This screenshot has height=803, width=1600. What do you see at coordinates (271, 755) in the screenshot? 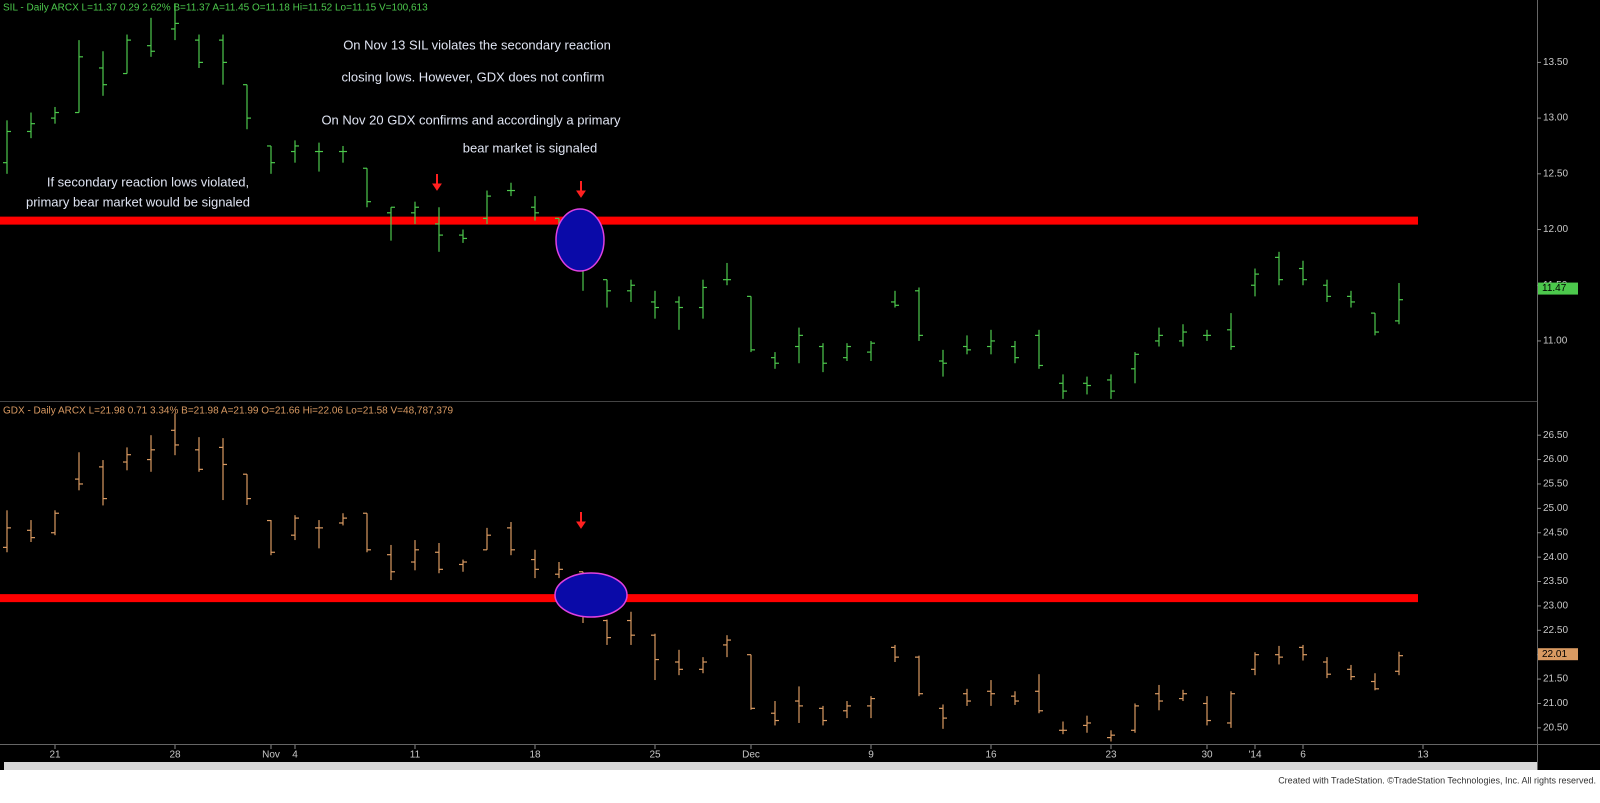
I see `x-tick-label: Nov` at bounding box center [271, 755].